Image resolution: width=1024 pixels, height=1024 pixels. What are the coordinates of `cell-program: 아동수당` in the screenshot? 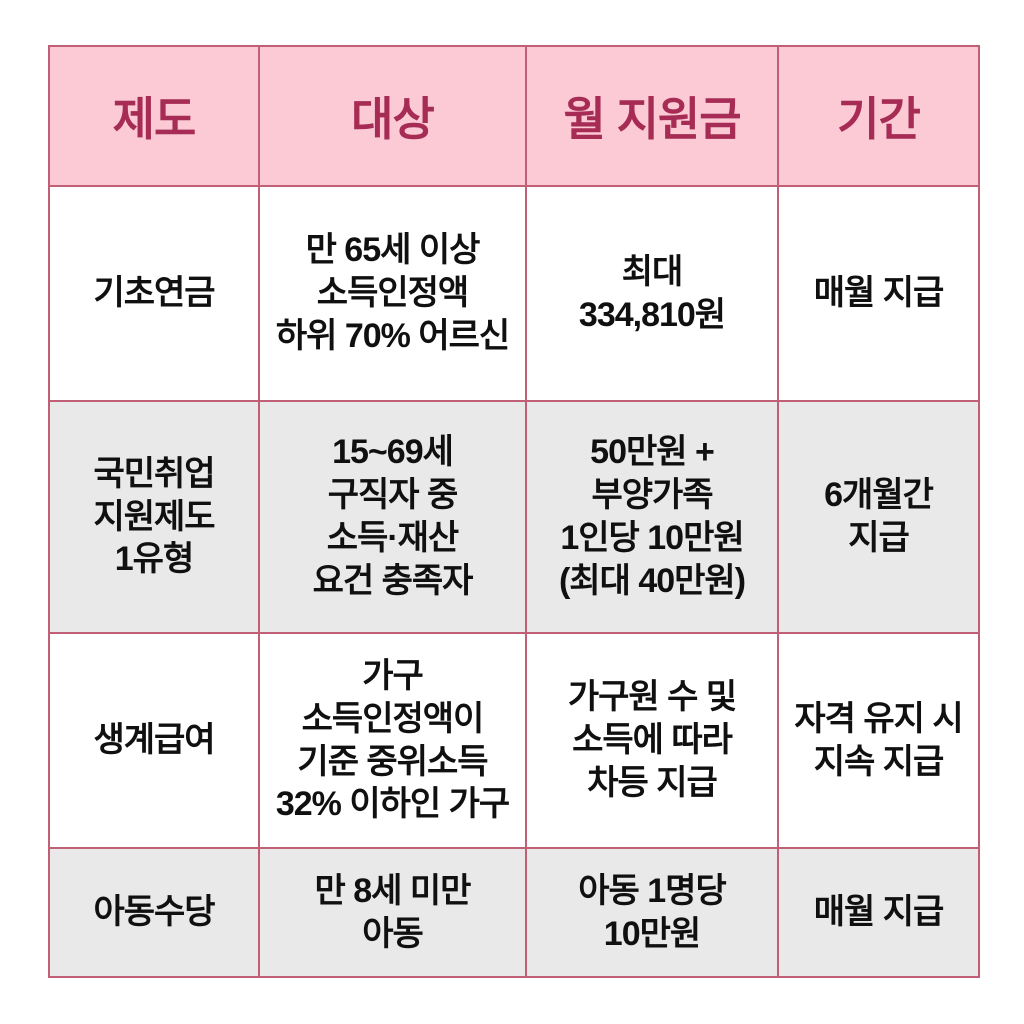 It's located at (154, 912).